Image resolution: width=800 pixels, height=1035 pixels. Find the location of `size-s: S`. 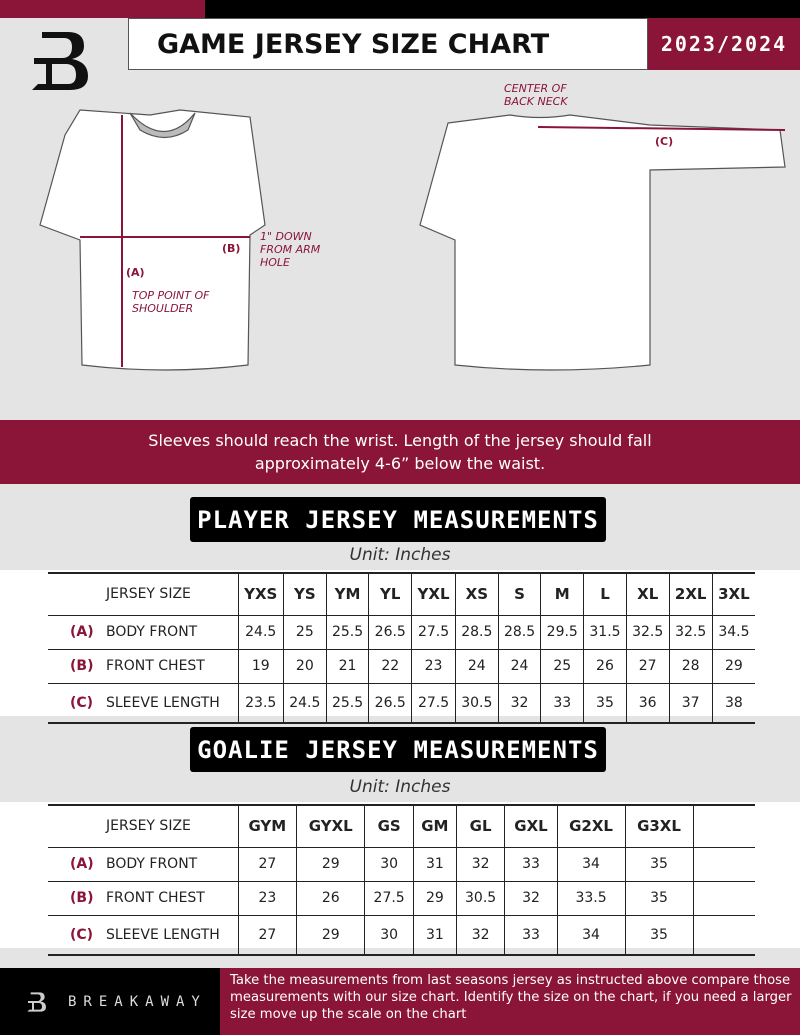

size-s: S is located at coordinates (519, 594).